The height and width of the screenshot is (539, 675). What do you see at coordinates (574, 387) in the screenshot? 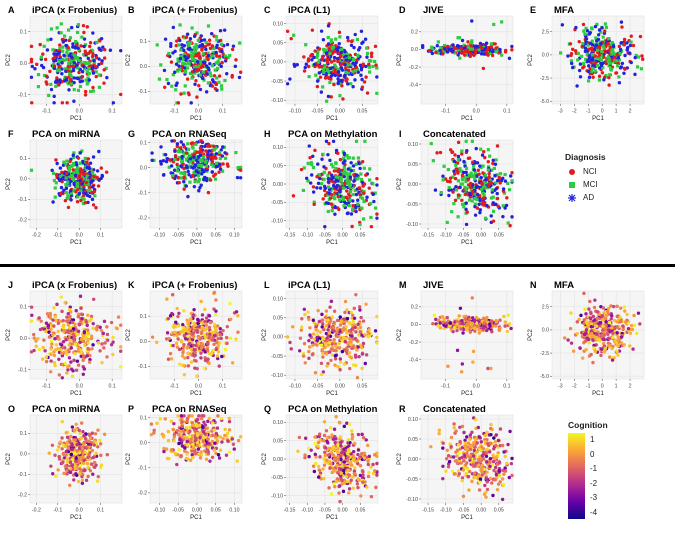
I see `x-tick-label: -2` at bounding box center [574, 387].